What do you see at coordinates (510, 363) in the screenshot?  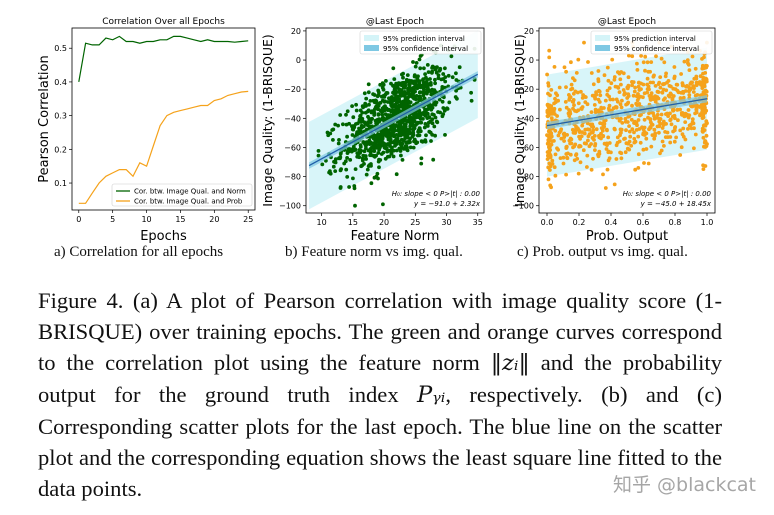 I see `feature-norm-symbol: ‖zᵢ‖` at bounding box center [510, 363].